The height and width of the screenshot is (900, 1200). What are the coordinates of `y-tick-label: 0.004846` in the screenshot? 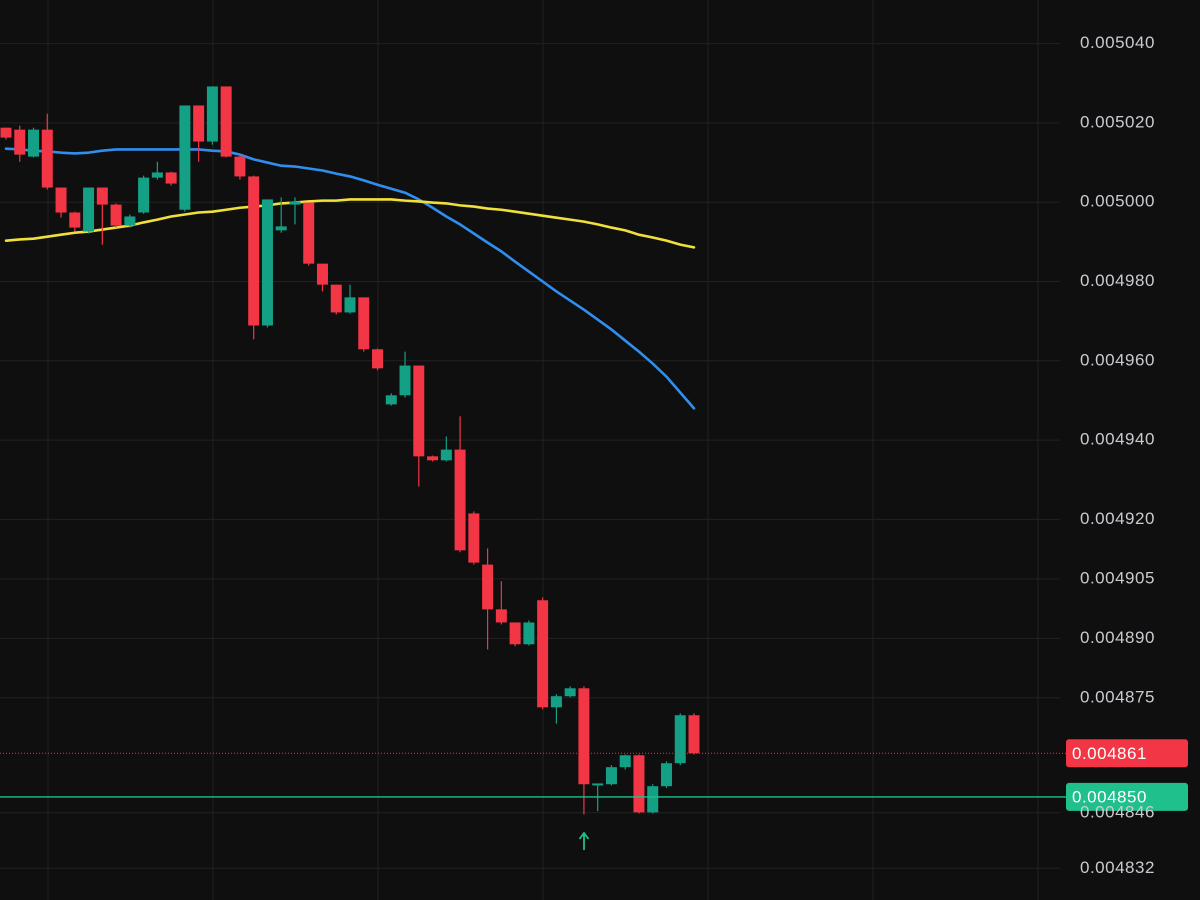 It's located at (1117, 811).